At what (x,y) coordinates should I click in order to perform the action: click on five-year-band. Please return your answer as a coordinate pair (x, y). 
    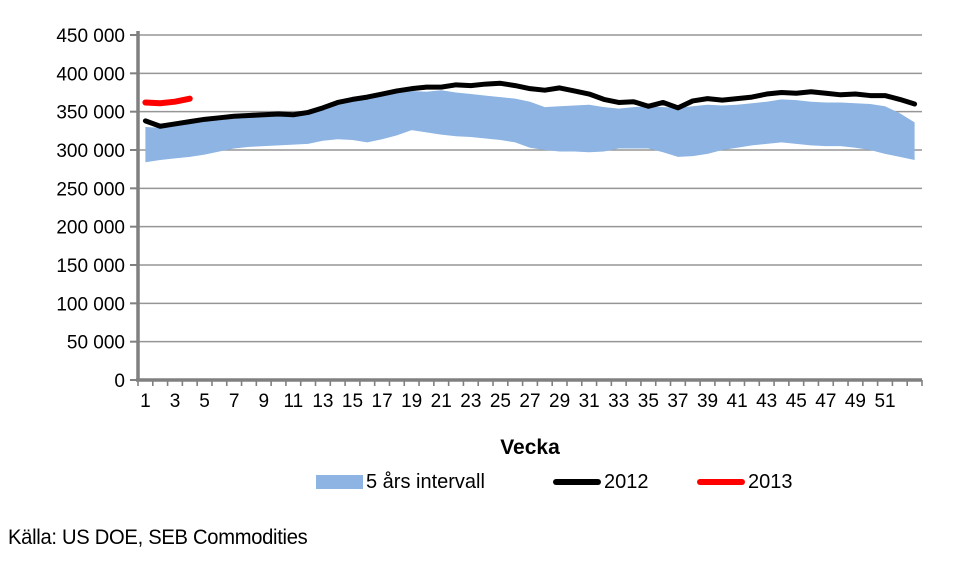
    Looking at the image, I should click on (530, 126).